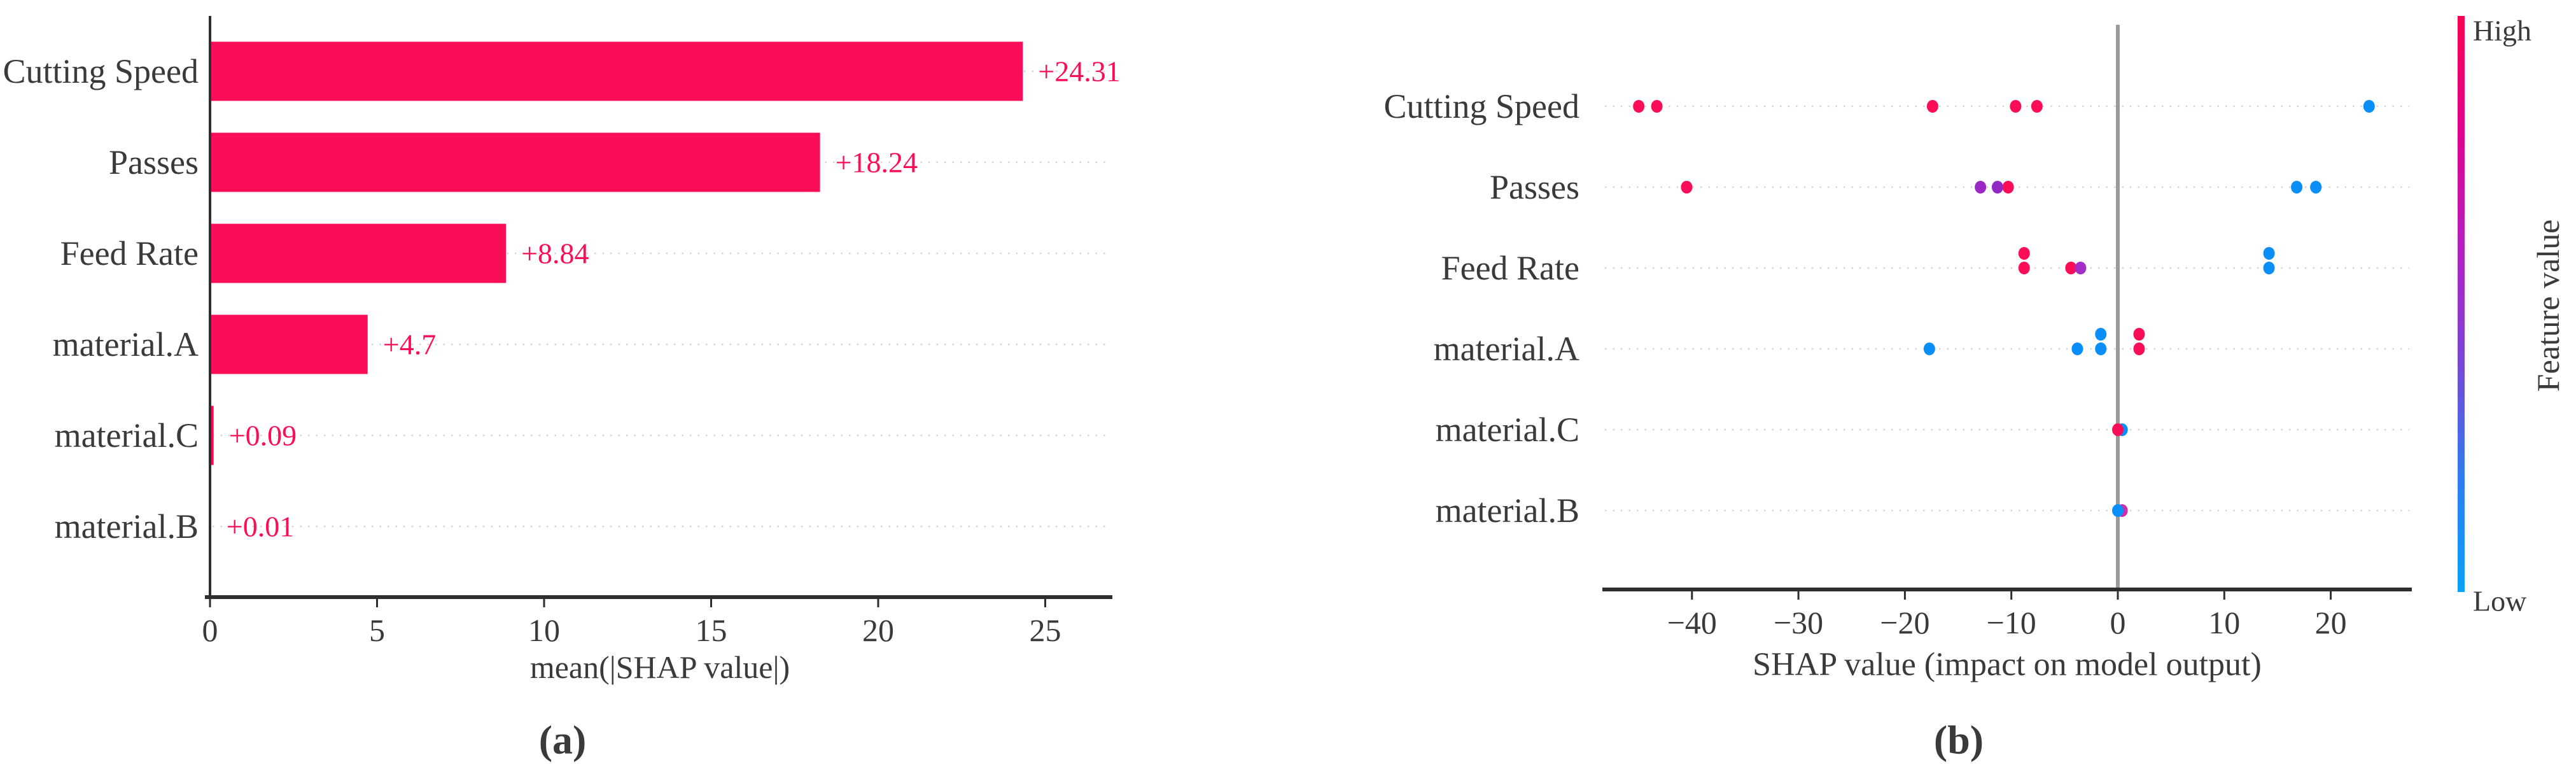 This screenshot has height=783, width=2576. Describe the element at coordinates (129, 253) in the screenshot. I see `feature-label-a: Feed Rate` at that location.